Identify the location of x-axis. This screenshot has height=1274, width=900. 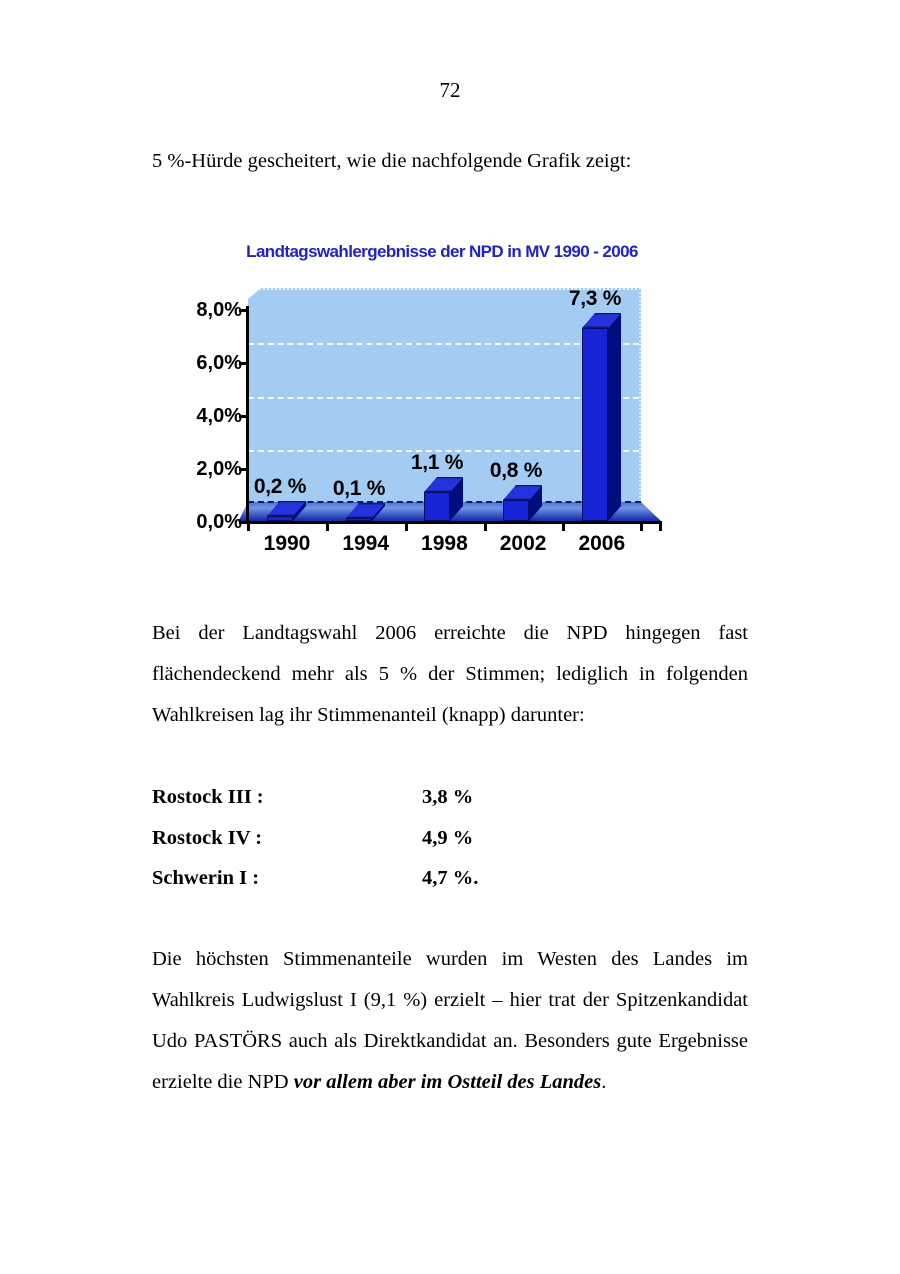
(451, 522).